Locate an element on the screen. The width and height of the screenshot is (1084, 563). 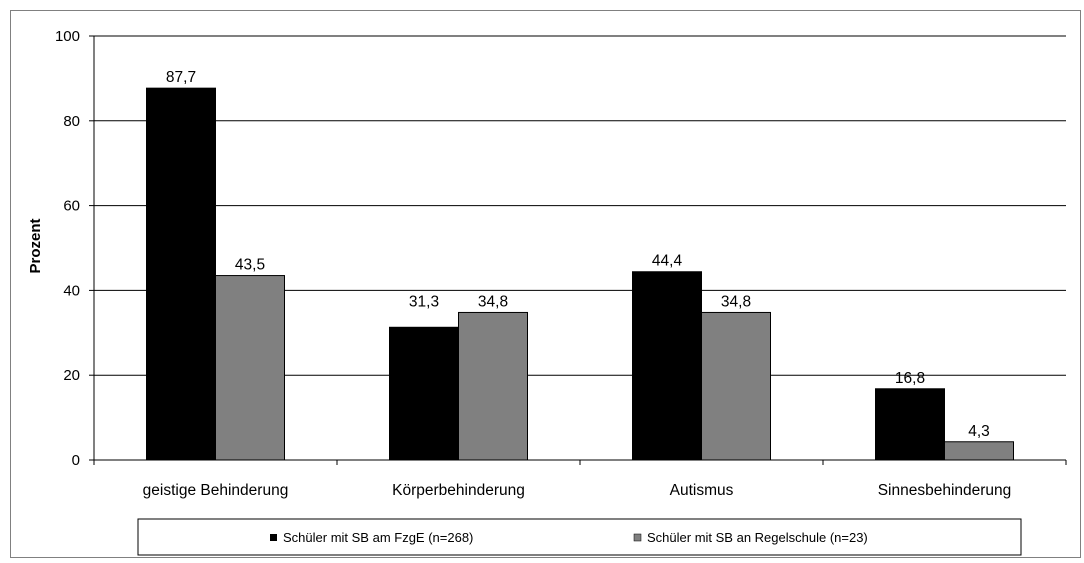
x-category-label: geistige Behinderung is located at coordinates (216, 490).